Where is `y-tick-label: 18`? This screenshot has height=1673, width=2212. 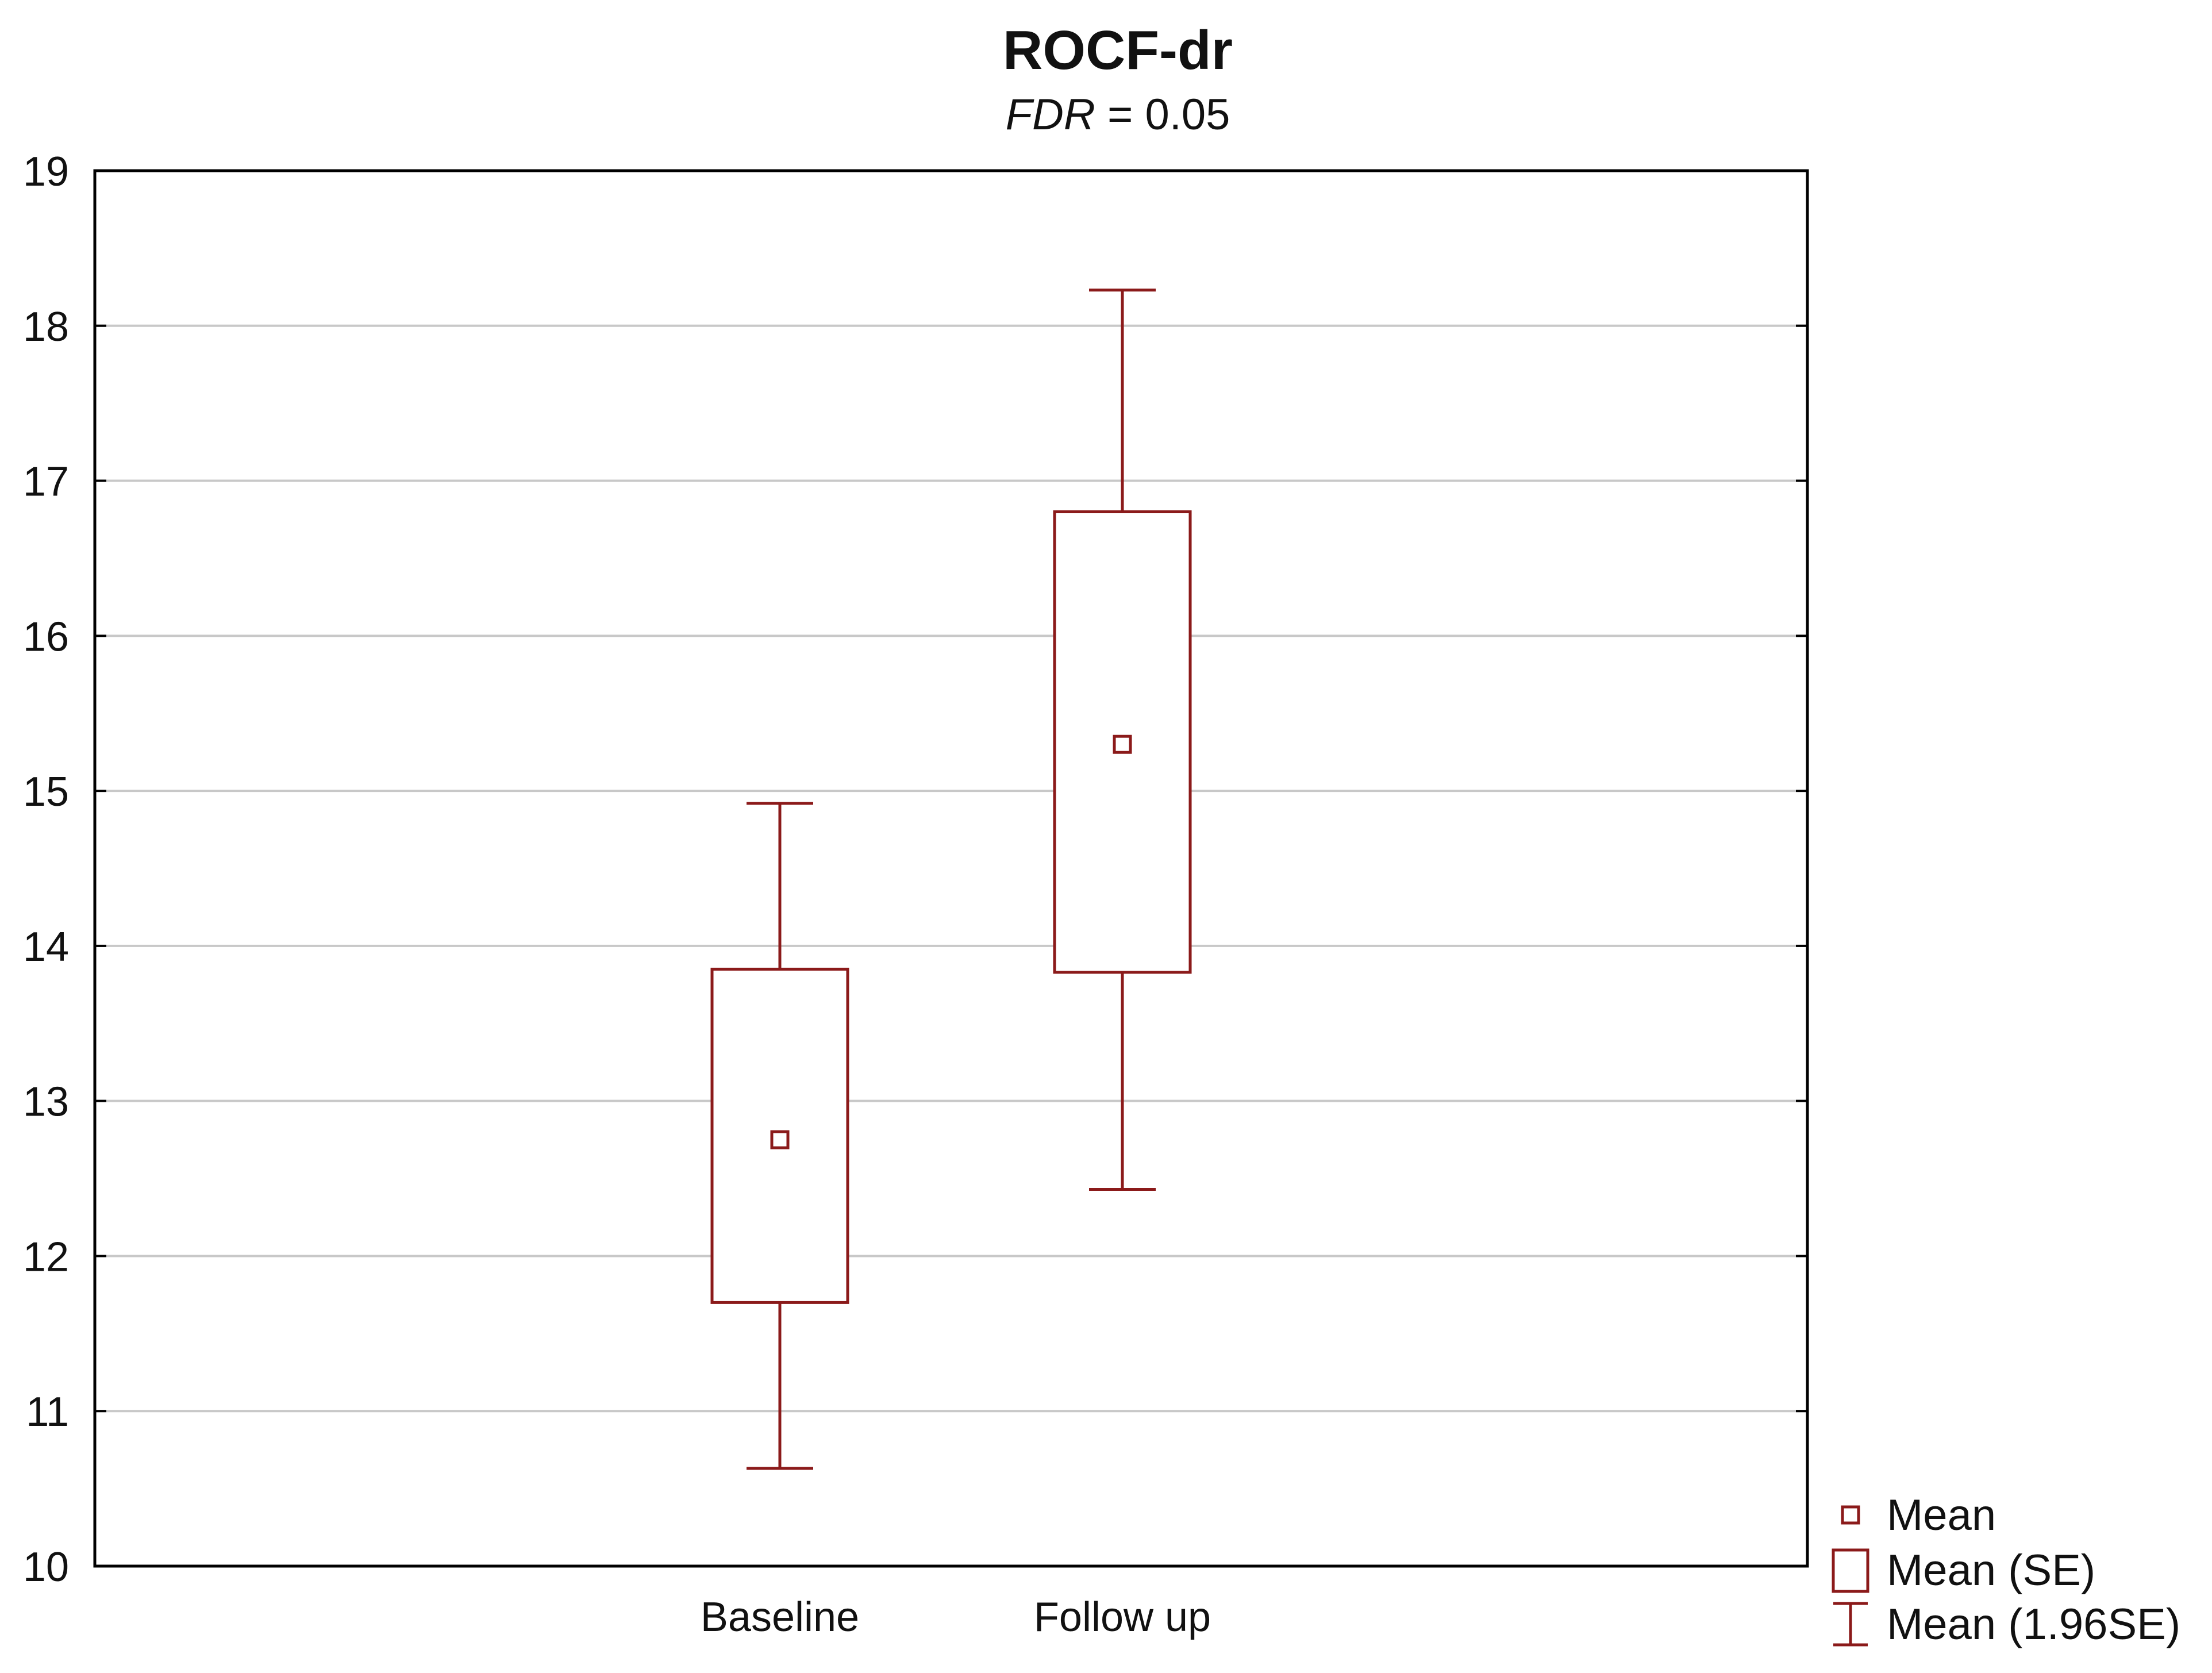 y-tick-label: 18 is located at coordinates (46, 327).